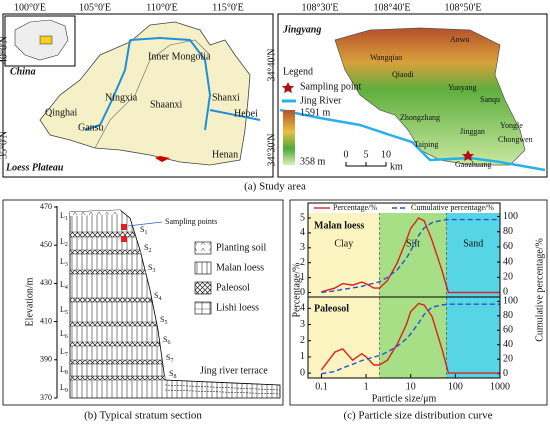 The image size is (550, 426). What do you see at coordinates (302, 262) in the screenshot?
I see `y-tick-label: 2` at bounding box center [302, 262].